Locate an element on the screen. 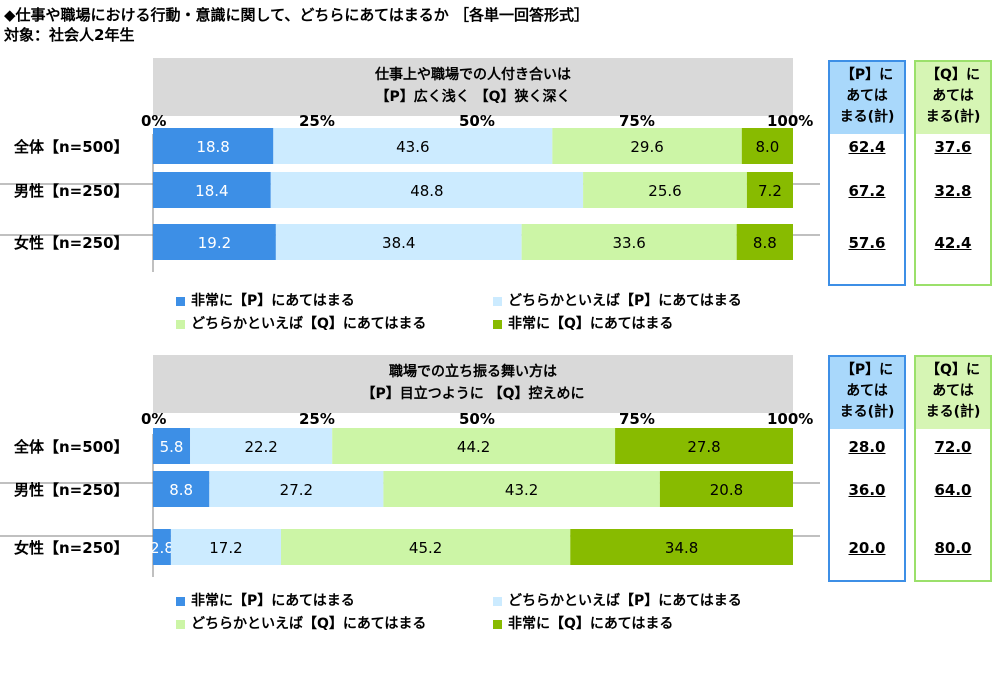  total-value: 32.8 is located at coordinates (953, 191).